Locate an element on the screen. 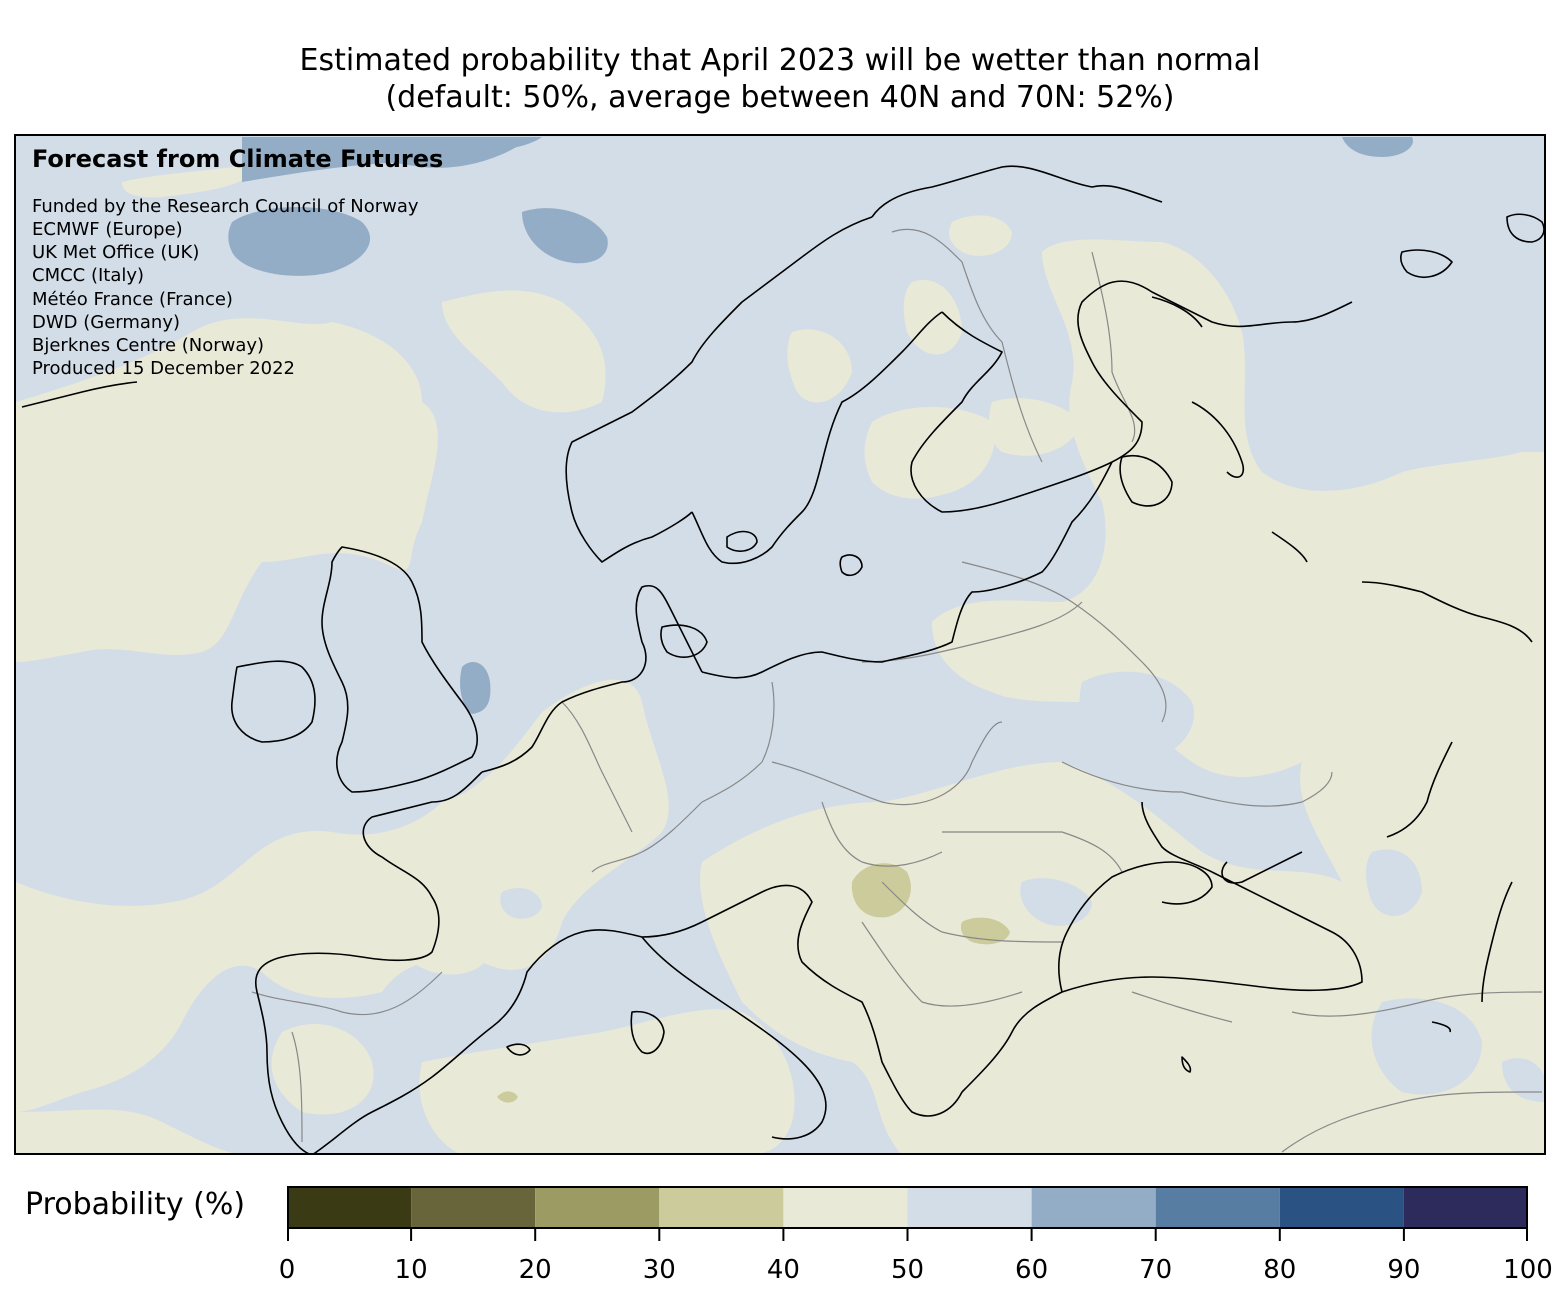 This screenshot has width=1560, height=1305. credit-line-meteo-france: Météo France (France) is located at coordinates (132, 299).